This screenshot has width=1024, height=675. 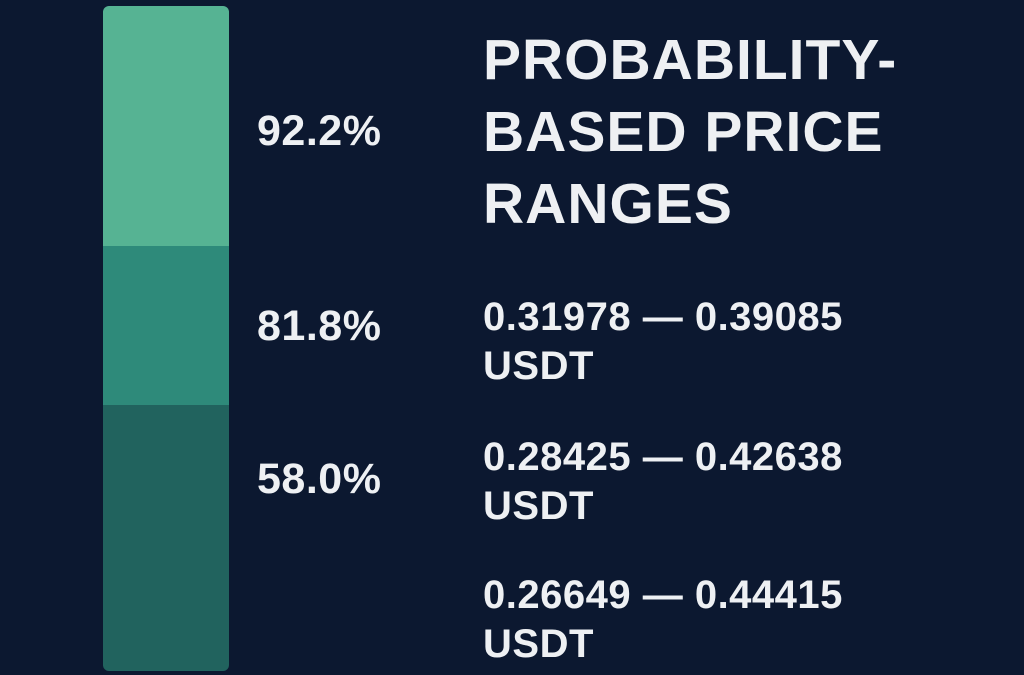 I want to click on chart-title-line-3: RANGES, so click(x=608, y=204).